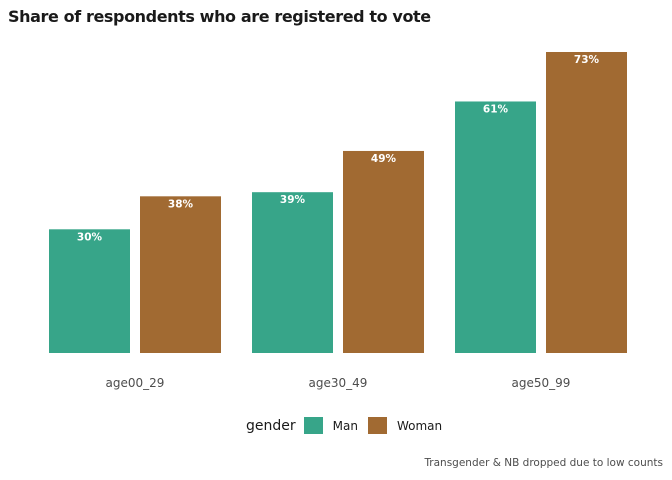 This screenshot has width=672, height=480. Describe the element at coordinates (541, 383) in the screenshot. I see `x-tick-label-age50_99: age50_99` at that location.